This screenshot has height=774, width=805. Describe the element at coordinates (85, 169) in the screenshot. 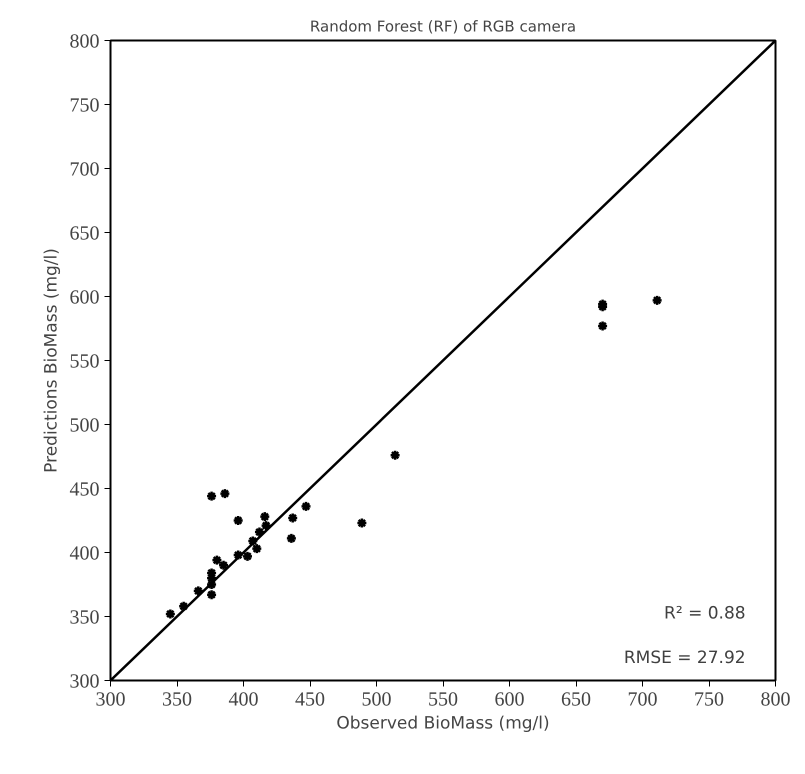

I see `y-tick-label: 700` at that location.